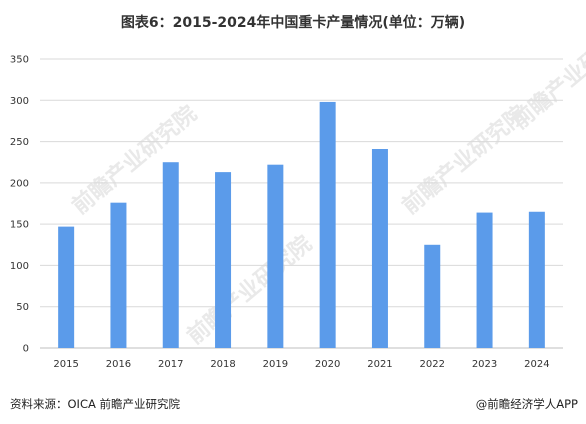 The image size is (586, 424). Describe the element at coordinates (66, 287) in the screenshot. I see `bar-2015` at that location.